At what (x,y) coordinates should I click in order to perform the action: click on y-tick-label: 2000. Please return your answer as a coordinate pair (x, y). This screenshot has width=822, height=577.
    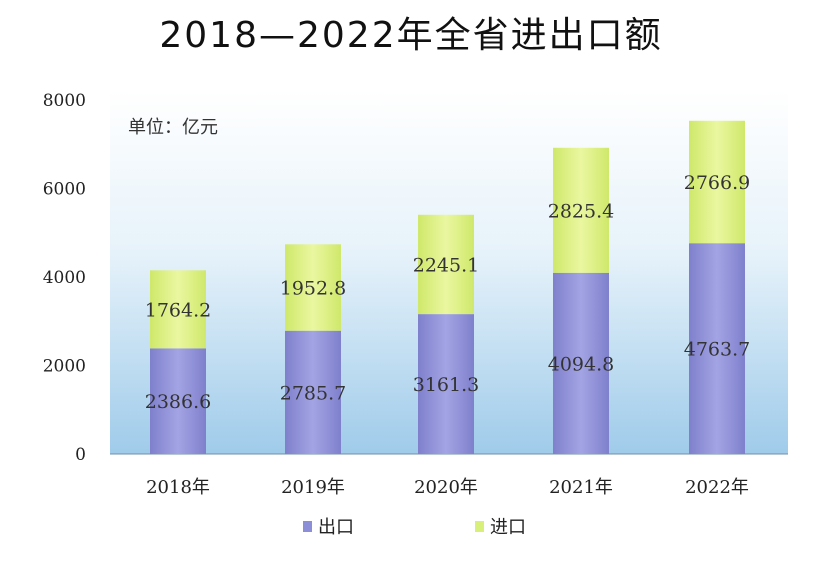
    Looking at the image, I should click on (64, 367).